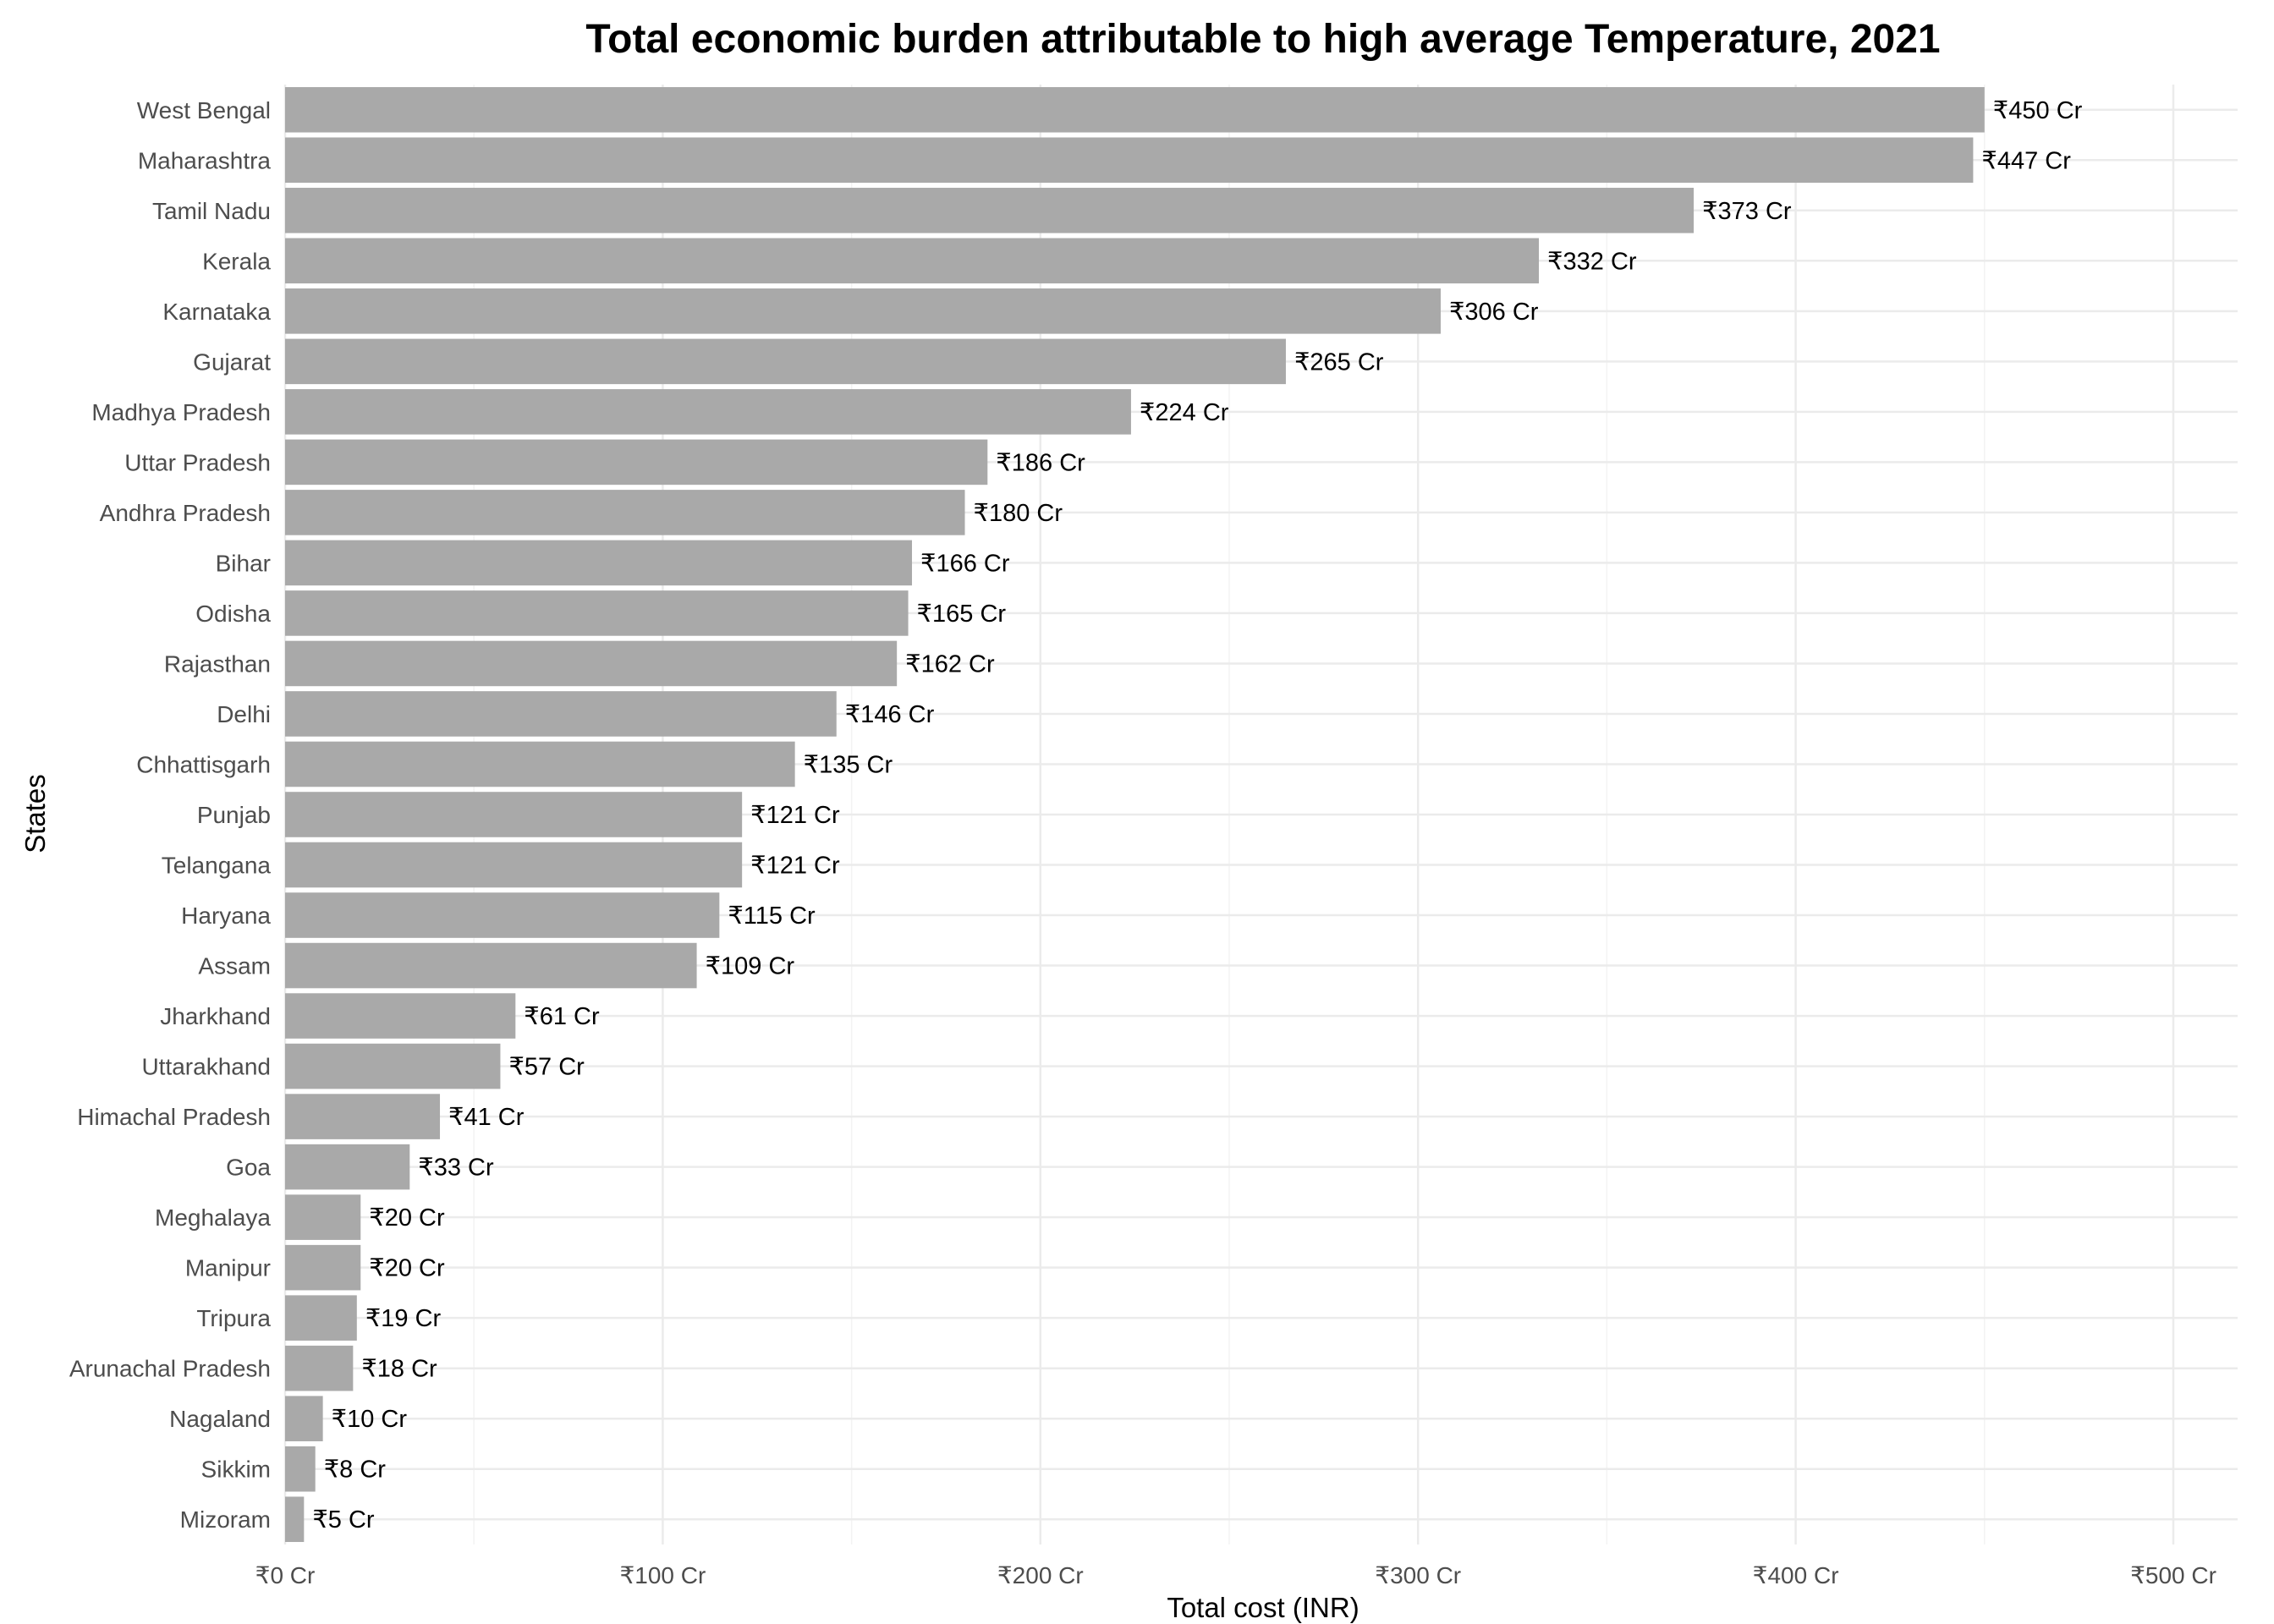 This screenshot has height=1624, width=2274. Describe the element at coordinates (965, 563) in the screenshot. I see `bar-value-label: ₹166 Cr` at that location.